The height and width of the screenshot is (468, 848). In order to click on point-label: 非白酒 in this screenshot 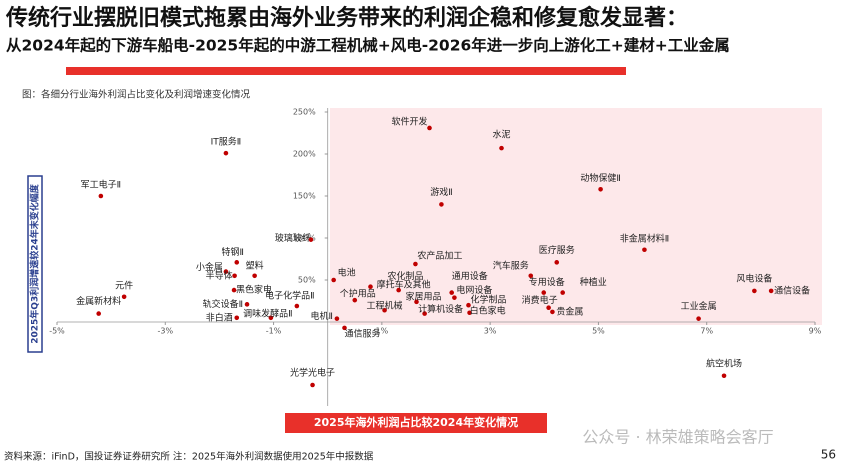, I will do `click(219, 317)`.